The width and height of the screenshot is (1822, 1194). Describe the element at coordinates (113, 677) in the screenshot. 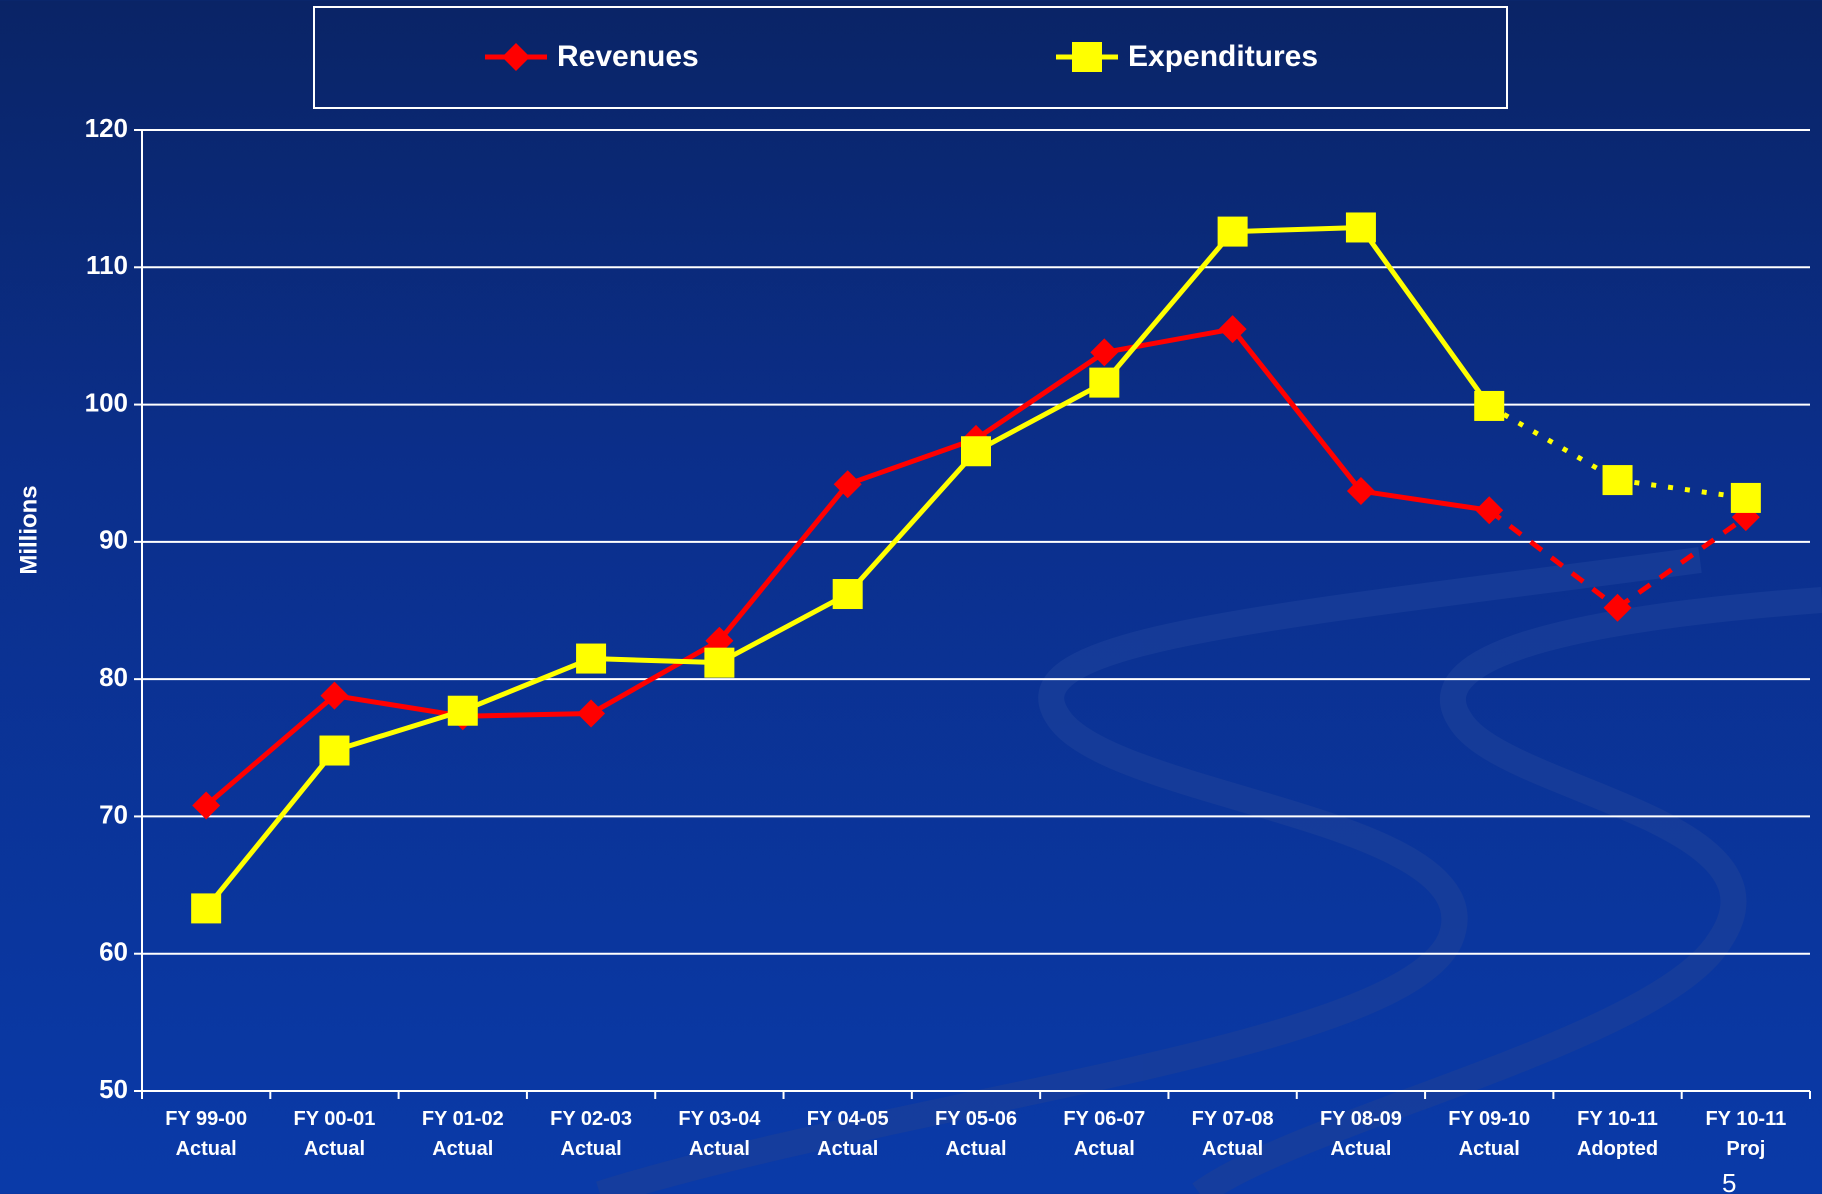

I see `y-tick-label: 80` at that location.